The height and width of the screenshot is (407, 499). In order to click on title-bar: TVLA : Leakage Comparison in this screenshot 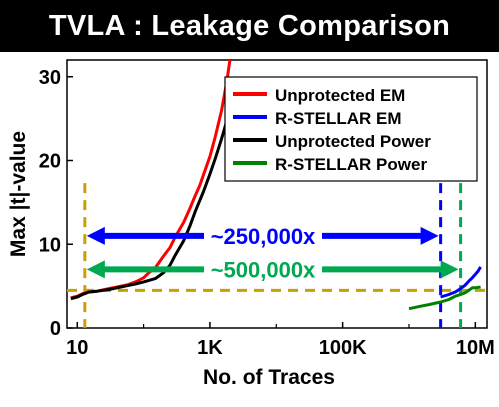, I will do `click(249, 26)`.